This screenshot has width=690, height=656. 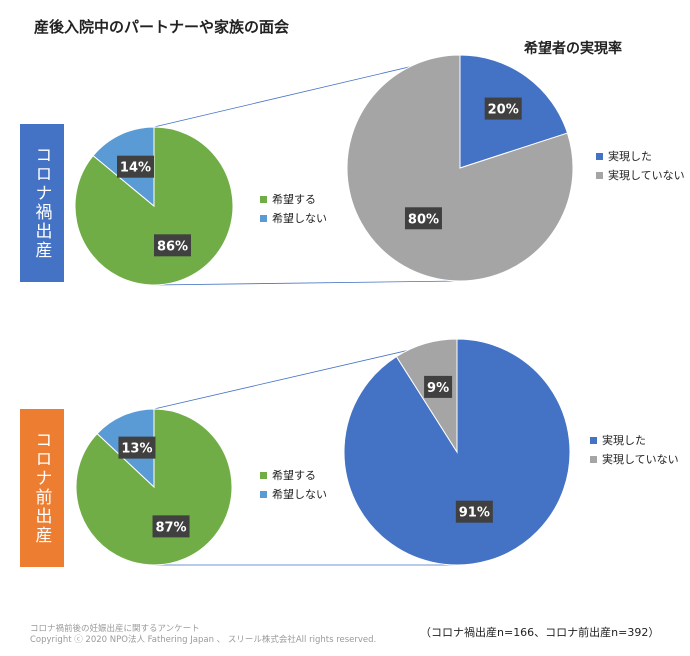 I want to click on data-label: 13%, so click(x=136, y=449).